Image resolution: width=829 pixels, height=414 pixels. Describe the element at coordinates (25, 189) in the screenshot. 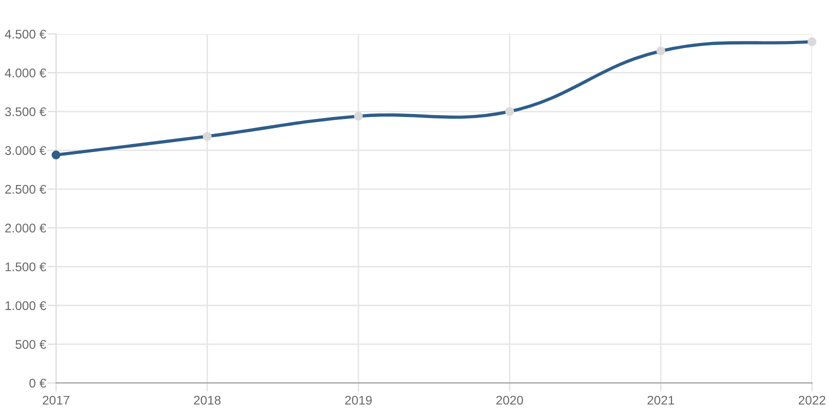

I see `y-tick-label: 2.500 €` at that location.